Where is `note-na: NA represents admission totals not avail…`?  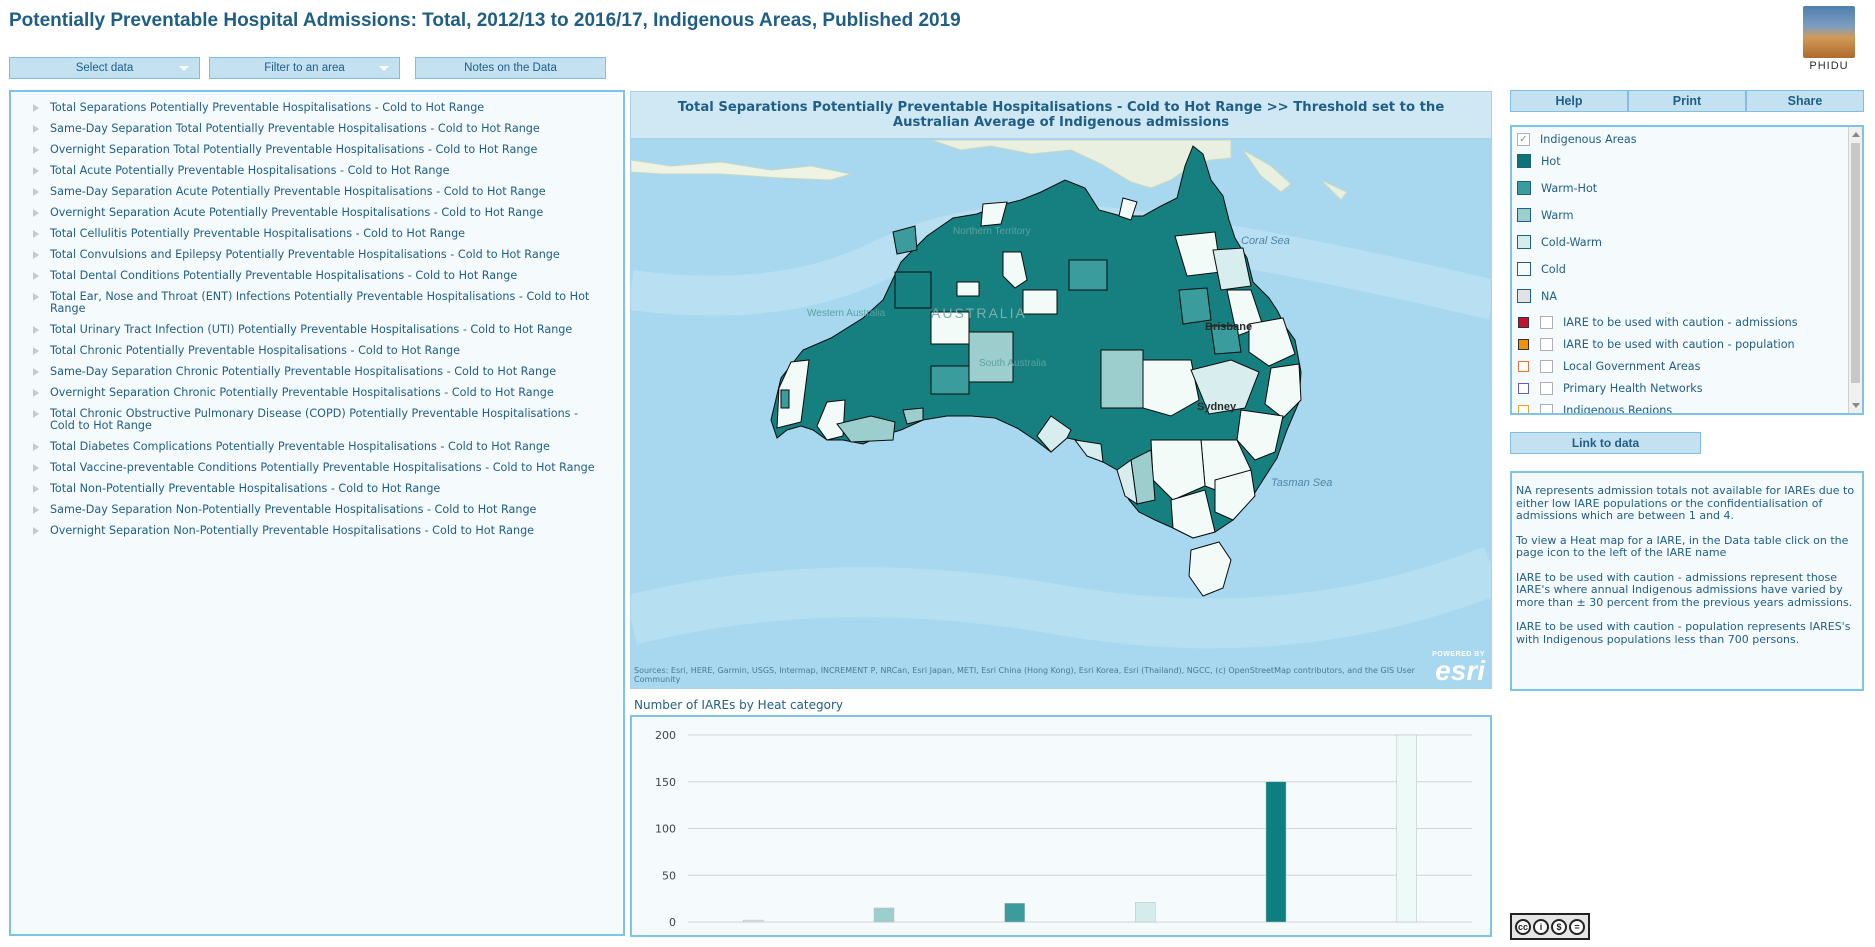 note-na: NA represents admission totals not avail… is located at coordinates (1685, 503).